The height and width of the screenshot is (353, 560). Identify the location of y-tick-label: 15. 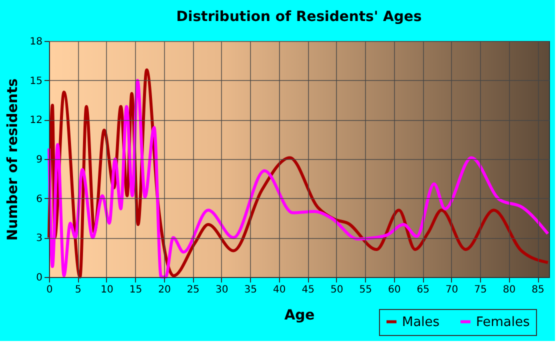
(36, 81).